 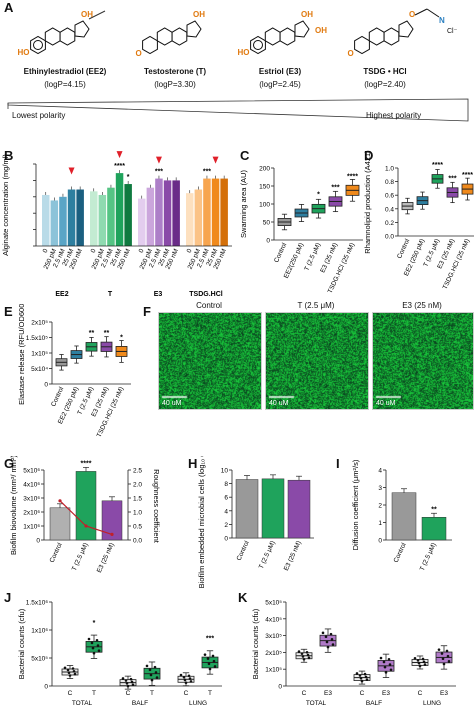 What do you see at coordinates (128, 177) in the screenshot?
I see `b-significance: *` at bounding box center [128, 177].